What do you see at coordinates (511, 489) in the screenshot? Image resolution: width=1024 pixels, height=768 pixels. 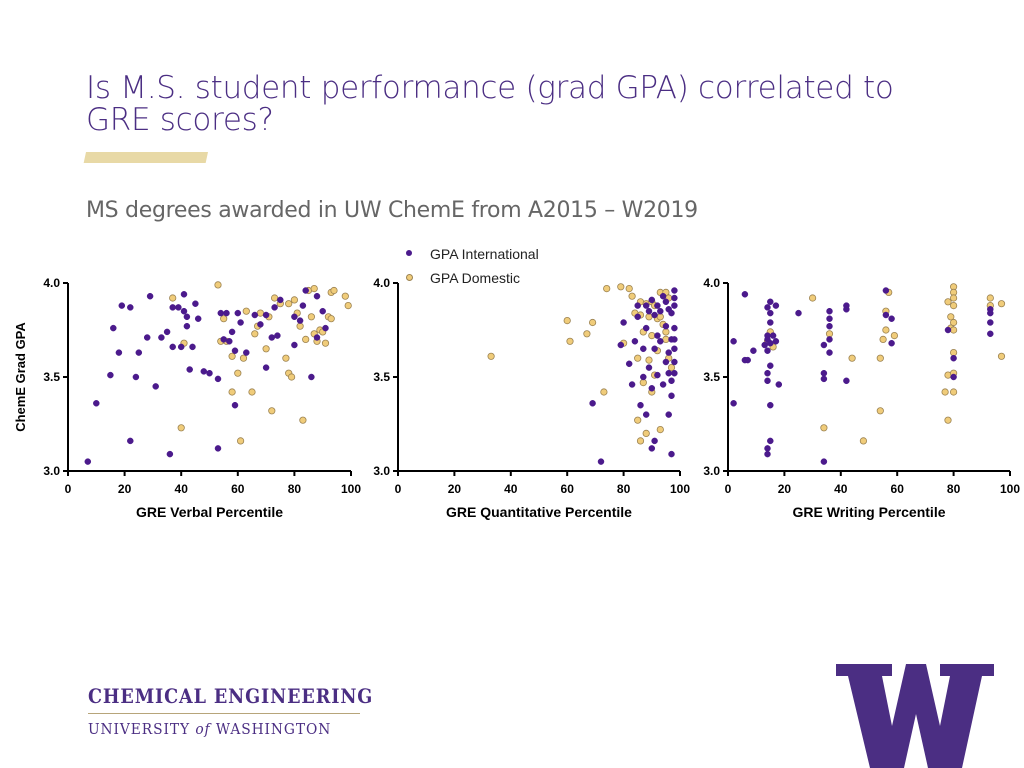 I see `x-tick-label: 40` at bounding box center [511, 489].